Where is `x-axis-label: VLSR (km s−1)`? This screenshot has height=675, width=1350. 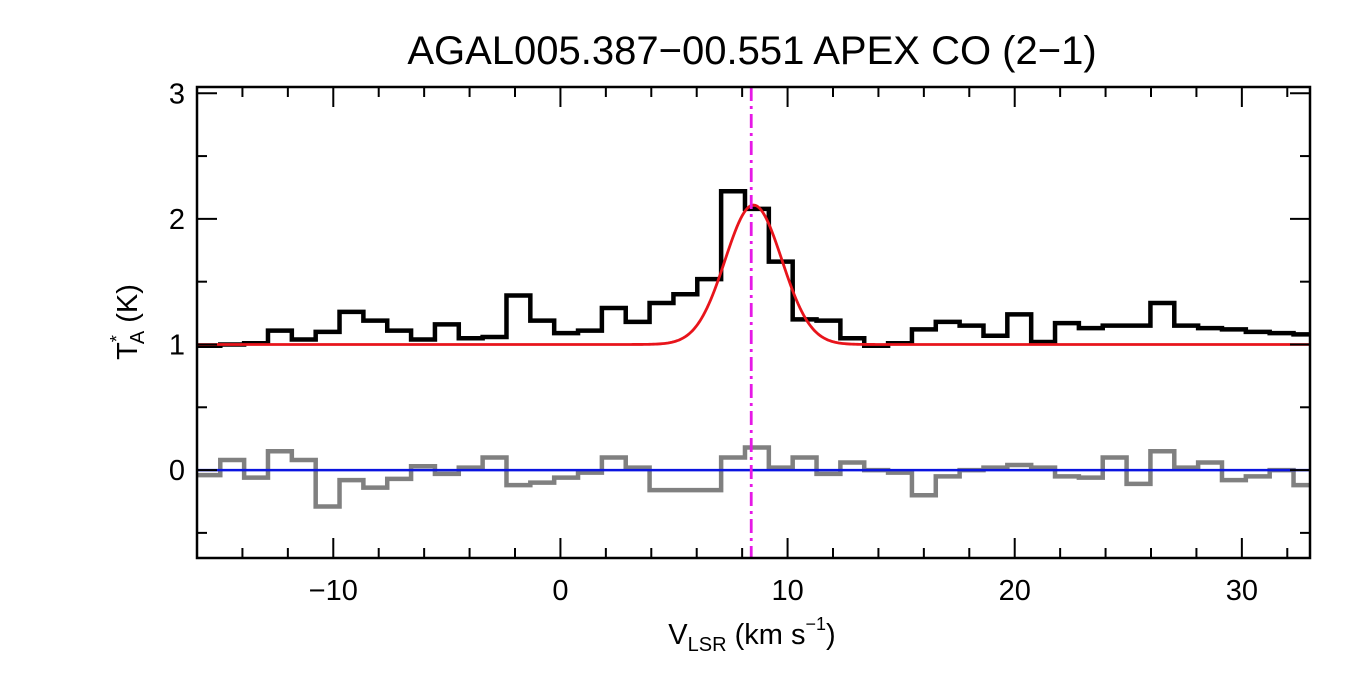
x-axis-label: VLSR (km s−1) is located at coordinates (751, 635).